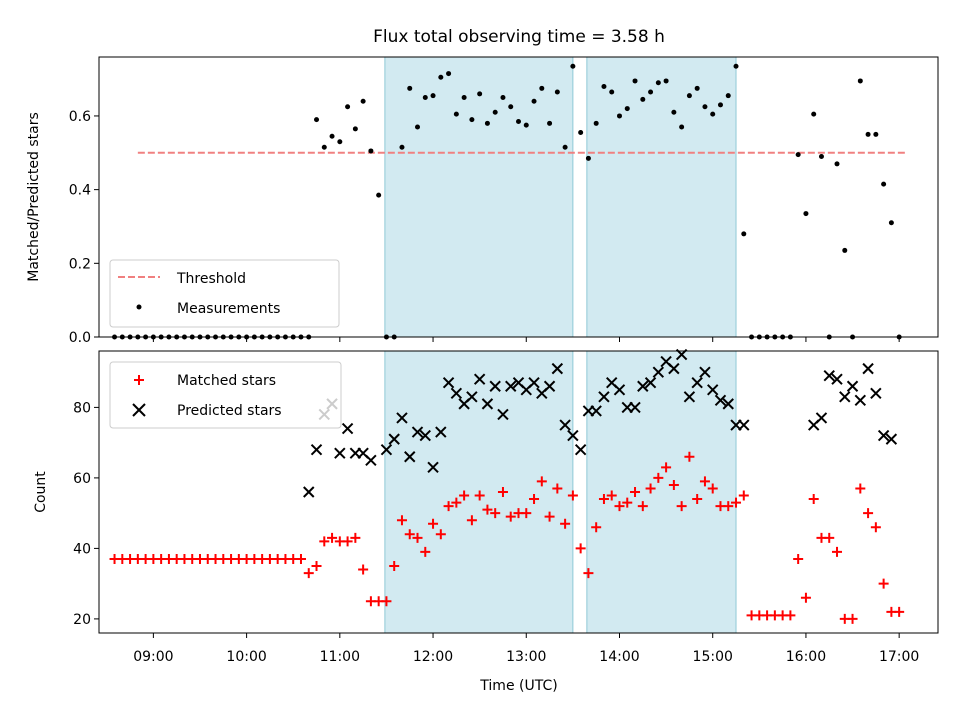 Image resolution: width=960 pixels, height=724 pixels. I want to click on x-tick-label: 17:00, so click(899, 657).